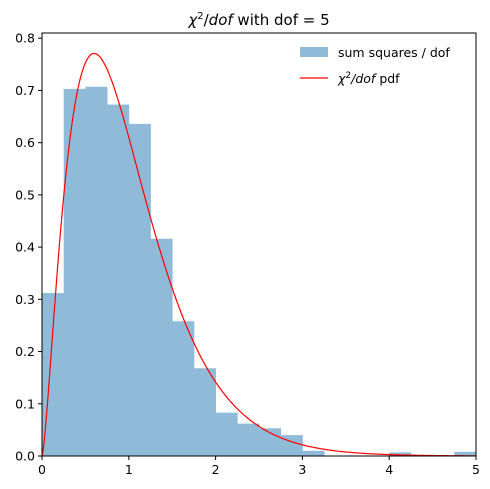 Image resolution: width=490 pixels, height=489 pixels. What do you see at coordinates (25, 90) in the screenshot?
I see `y-tick-label: 0.7` at bounding box center [25, 90].